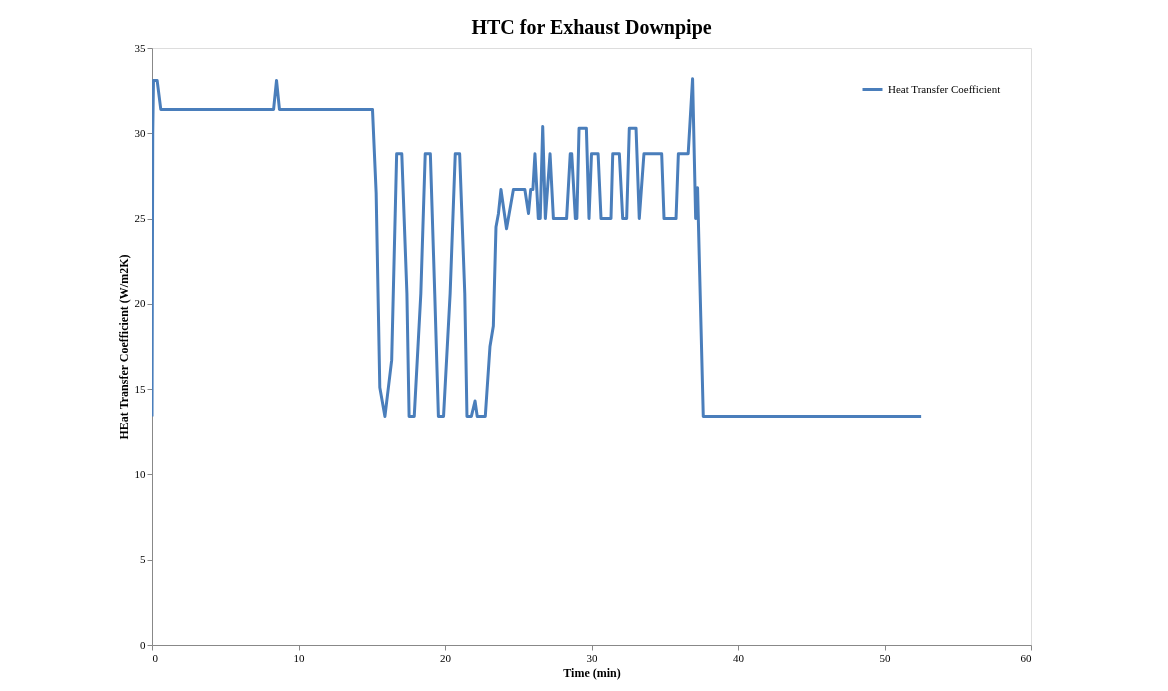 The image size is (1168, 691). Describe the element at coordinates (739, 657) in the screenshot. I see `x-tick-label: 40` at that location.